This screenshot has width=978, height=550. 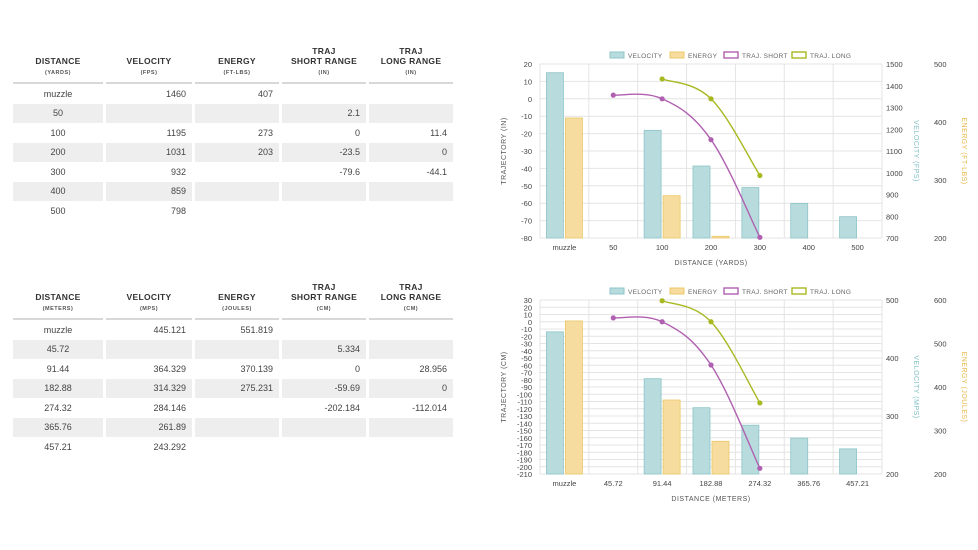 I want to click on legend-item: VELOCITY, so click(x=636, y=55).